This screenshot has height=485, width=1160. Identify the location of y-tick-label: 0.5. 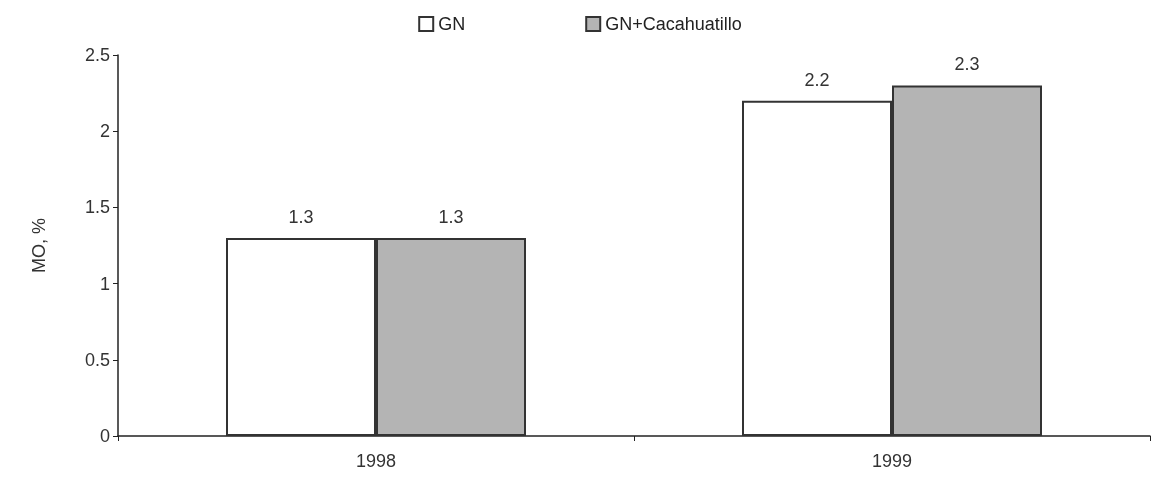
(97, 359).